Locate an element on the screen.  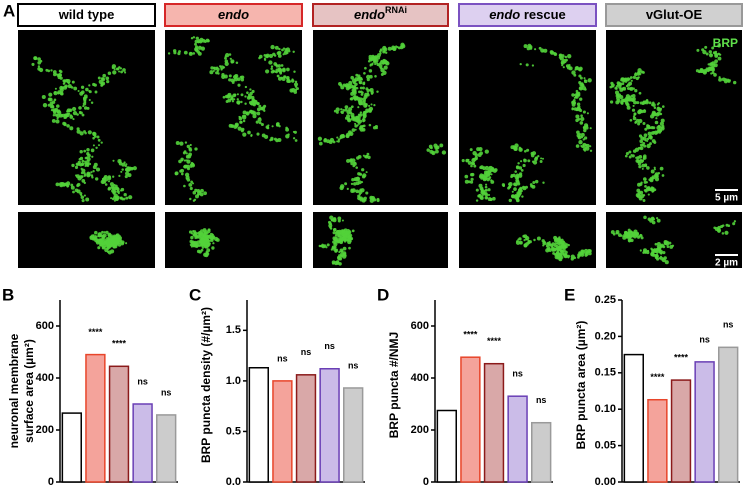
header-box is located at coordinates (527, 15).